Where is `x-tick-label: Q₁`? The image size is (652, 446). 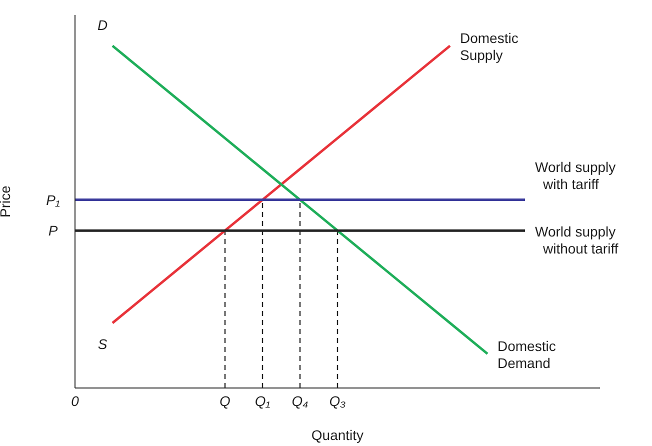
x-tick-label: Q₁ is located at coordinates (262, 400).